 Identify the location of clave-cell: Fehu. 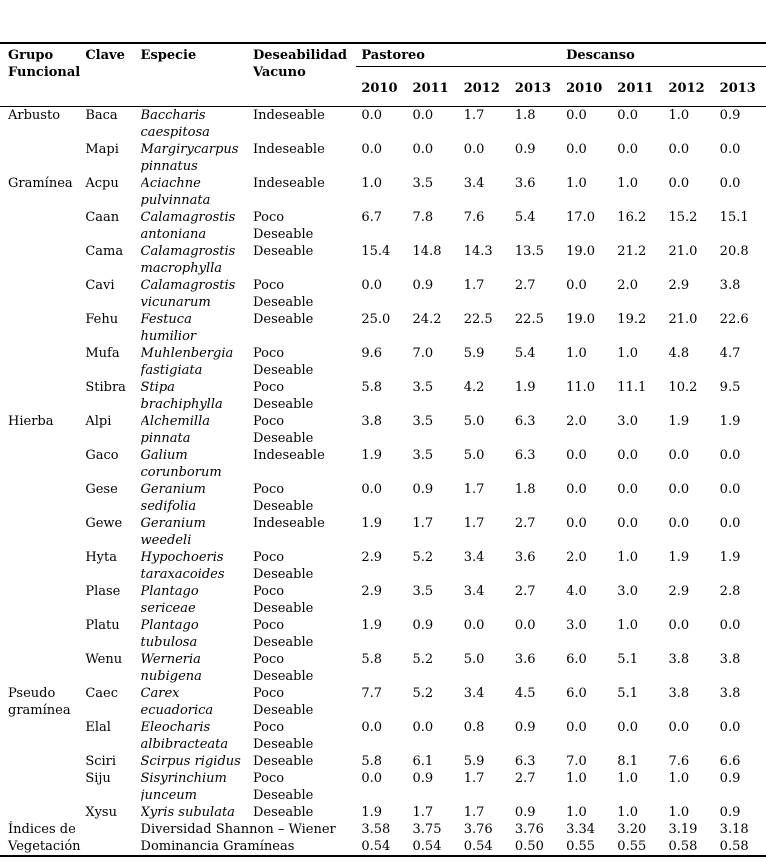
(102, 319).